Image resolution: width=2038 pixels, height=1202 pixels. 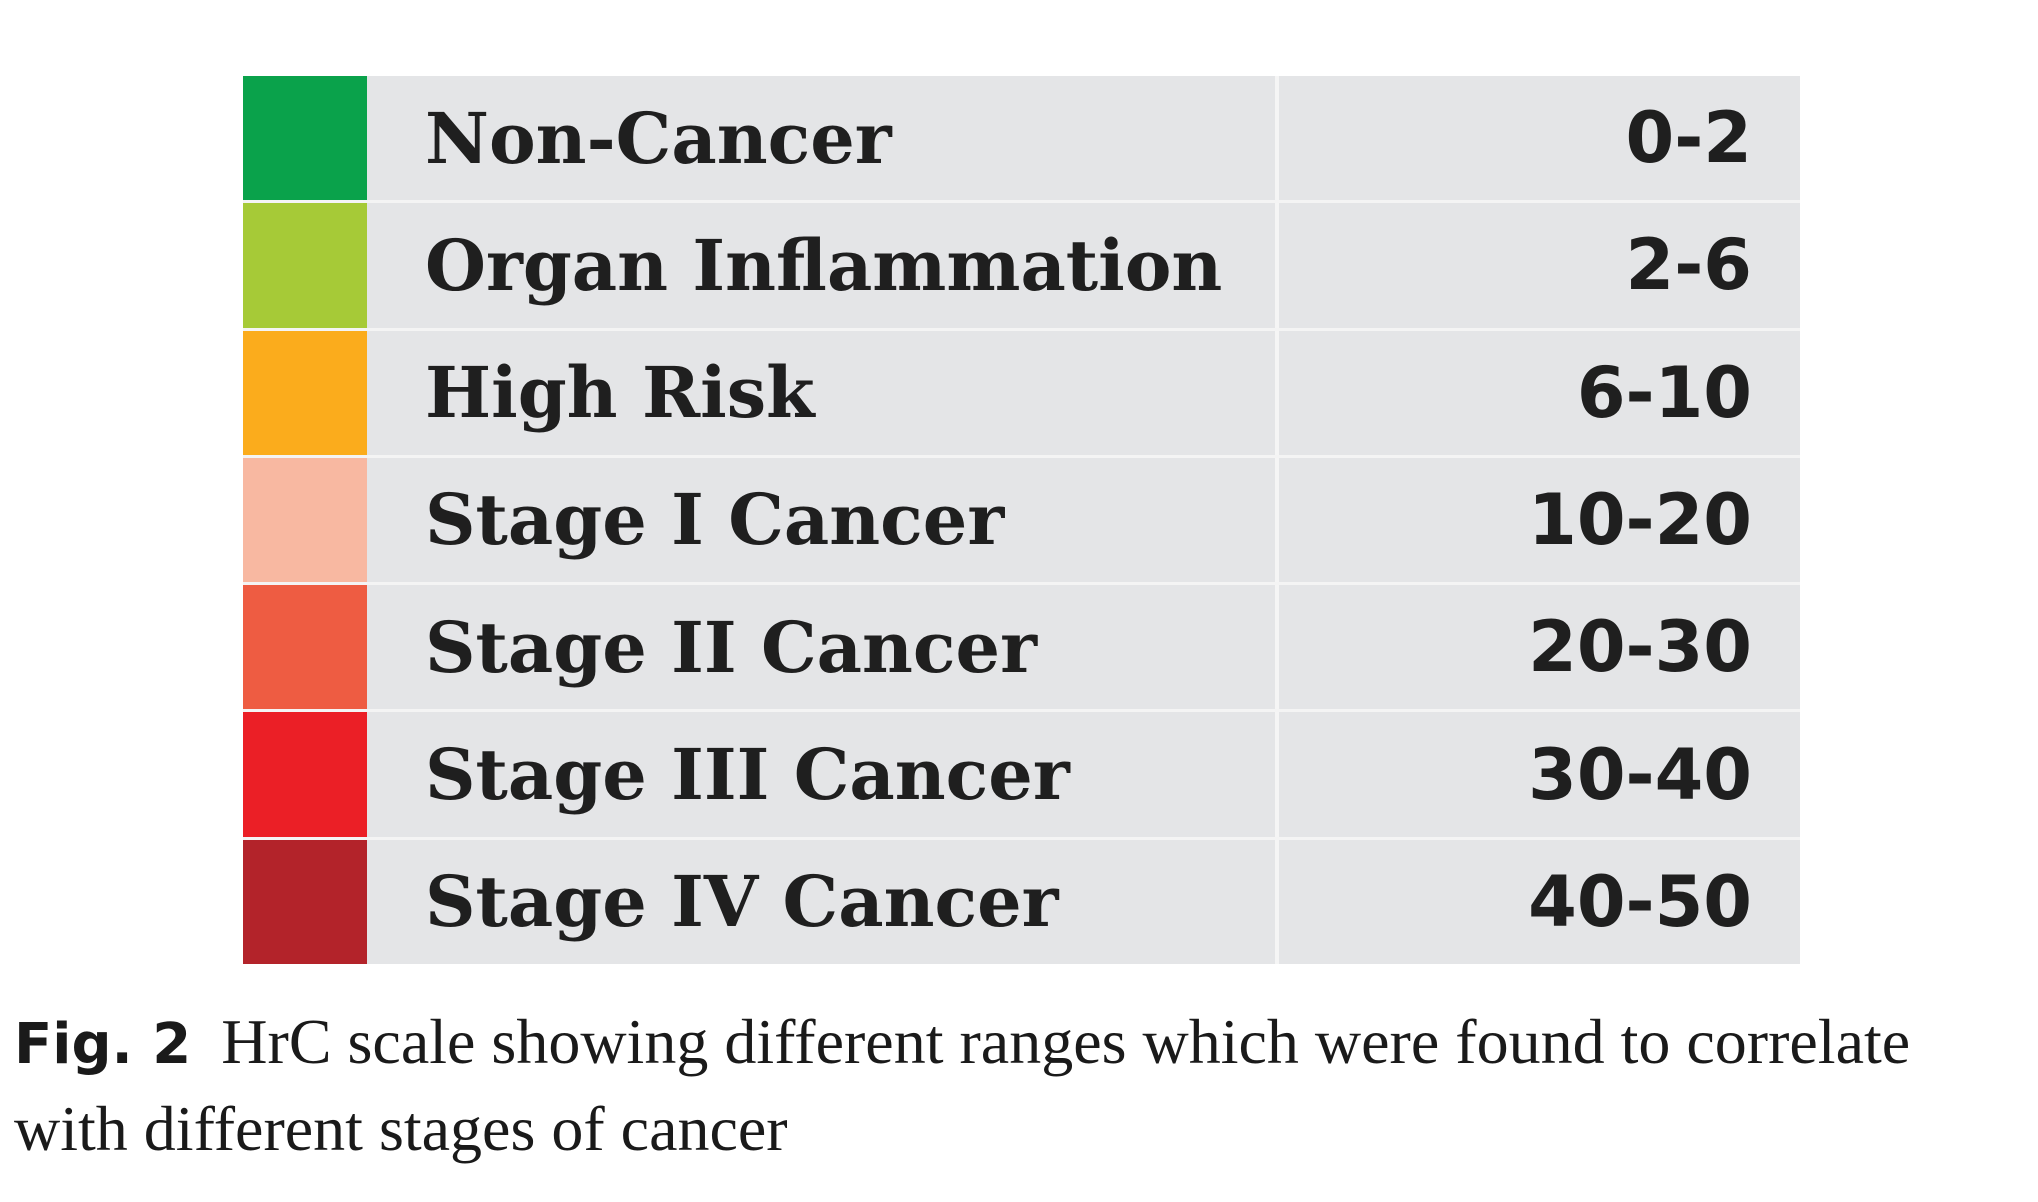 I want to click on figure-label: Fig. 2, so click(x=103, y=1044).